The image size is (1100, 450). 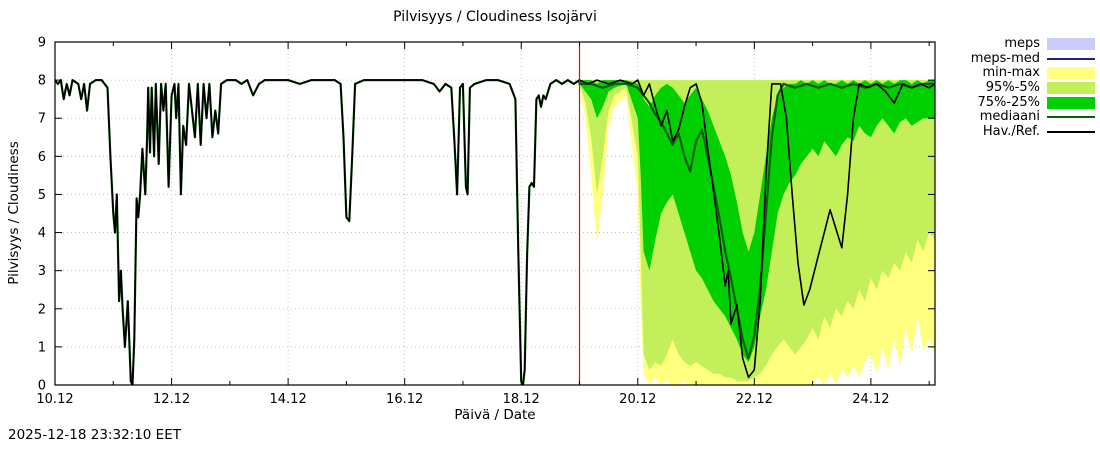 I want to click on legend-label: min-max, so click(x=1011, y=73).